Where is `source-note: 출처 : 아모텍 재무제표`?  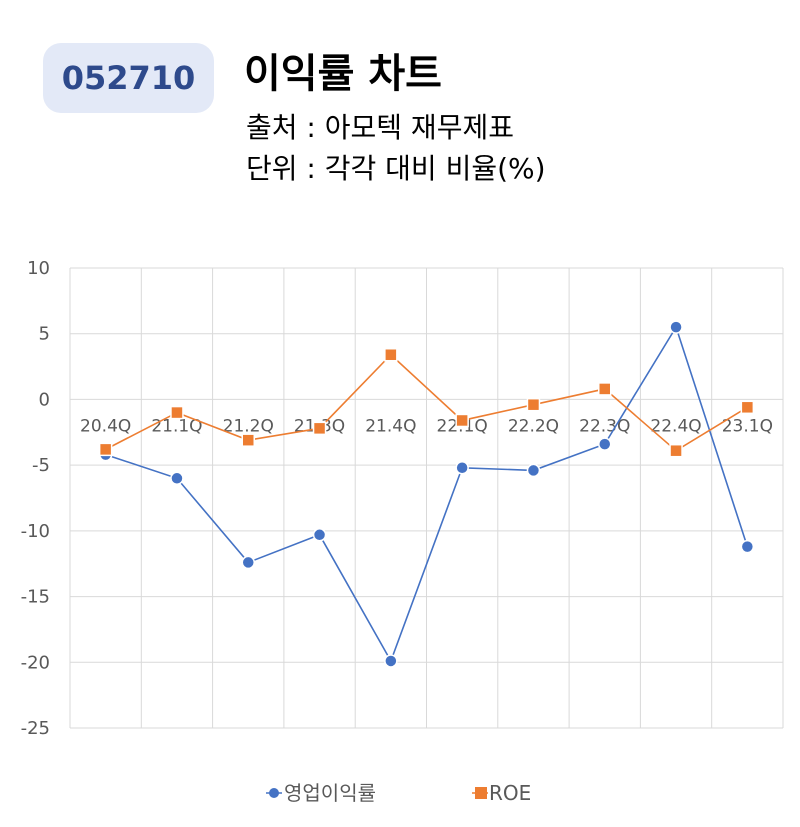 source-note: 출처 : 아모텍 재무제표 is located at coordinates (380, 127).